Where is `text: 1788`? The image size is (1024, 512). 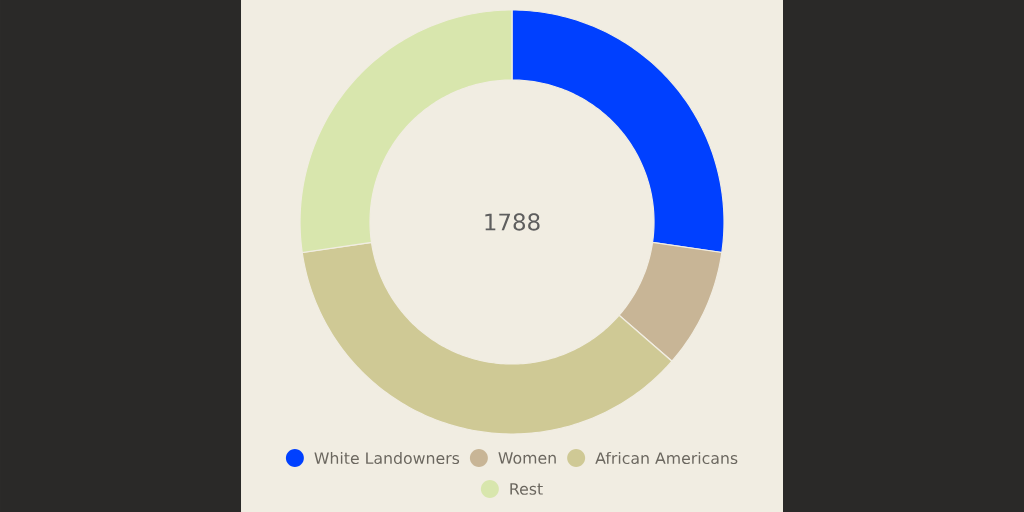 text: 1788 is located at coordinates (512, 222).